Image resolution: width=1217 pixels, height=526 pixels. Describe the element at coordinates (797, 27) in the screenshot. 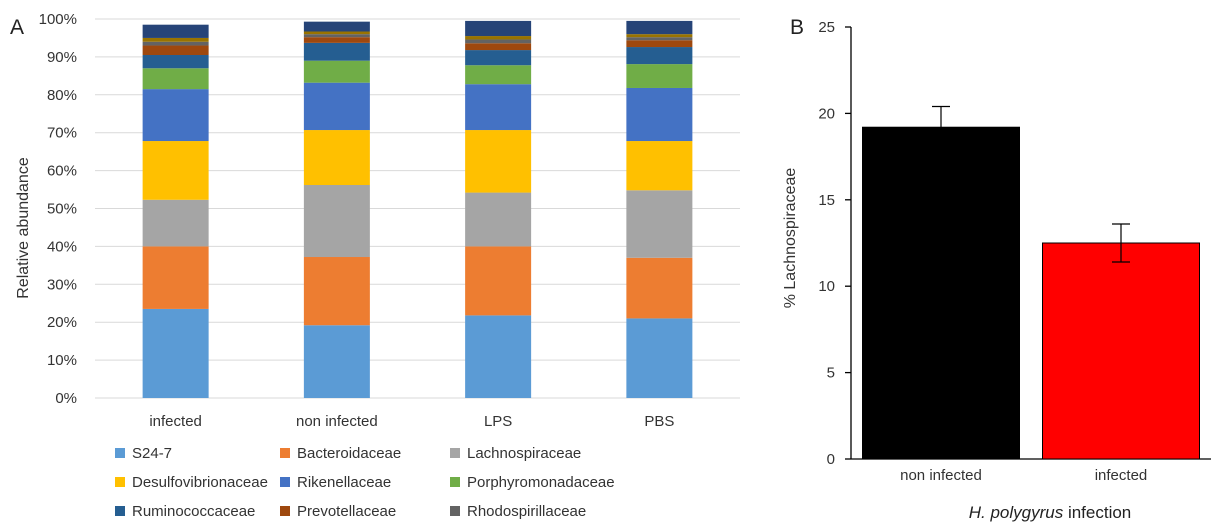

I see `panel-b-label: B` at that location.